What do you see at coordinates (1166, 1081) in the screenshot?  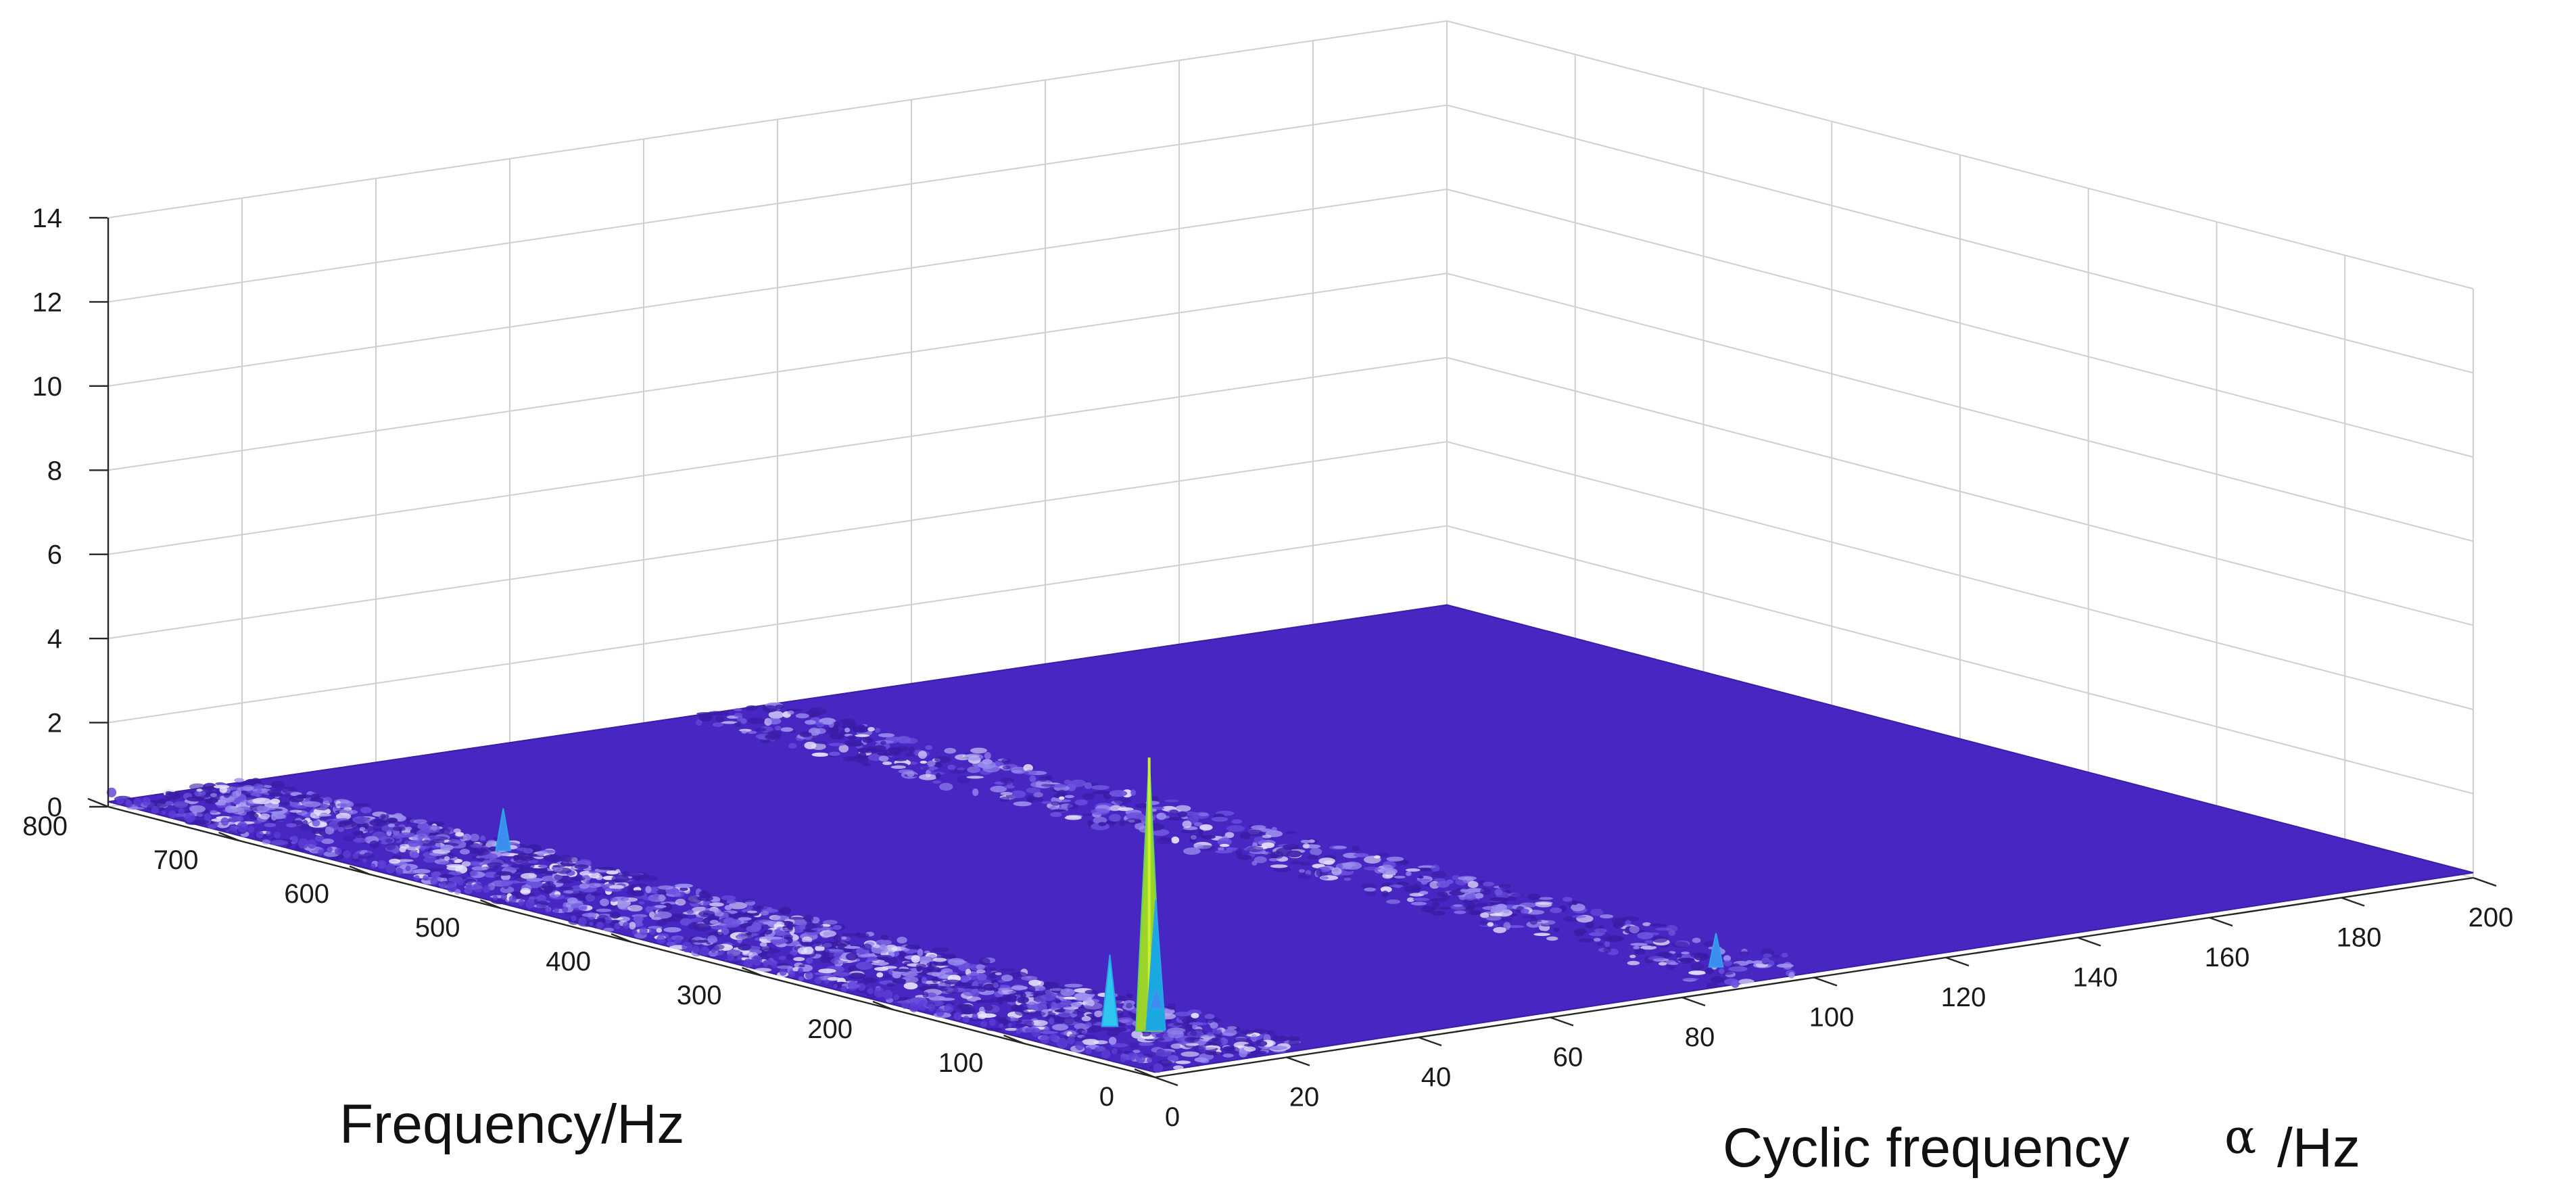 I see `y-tick` at bounding box center [1166, 1081].